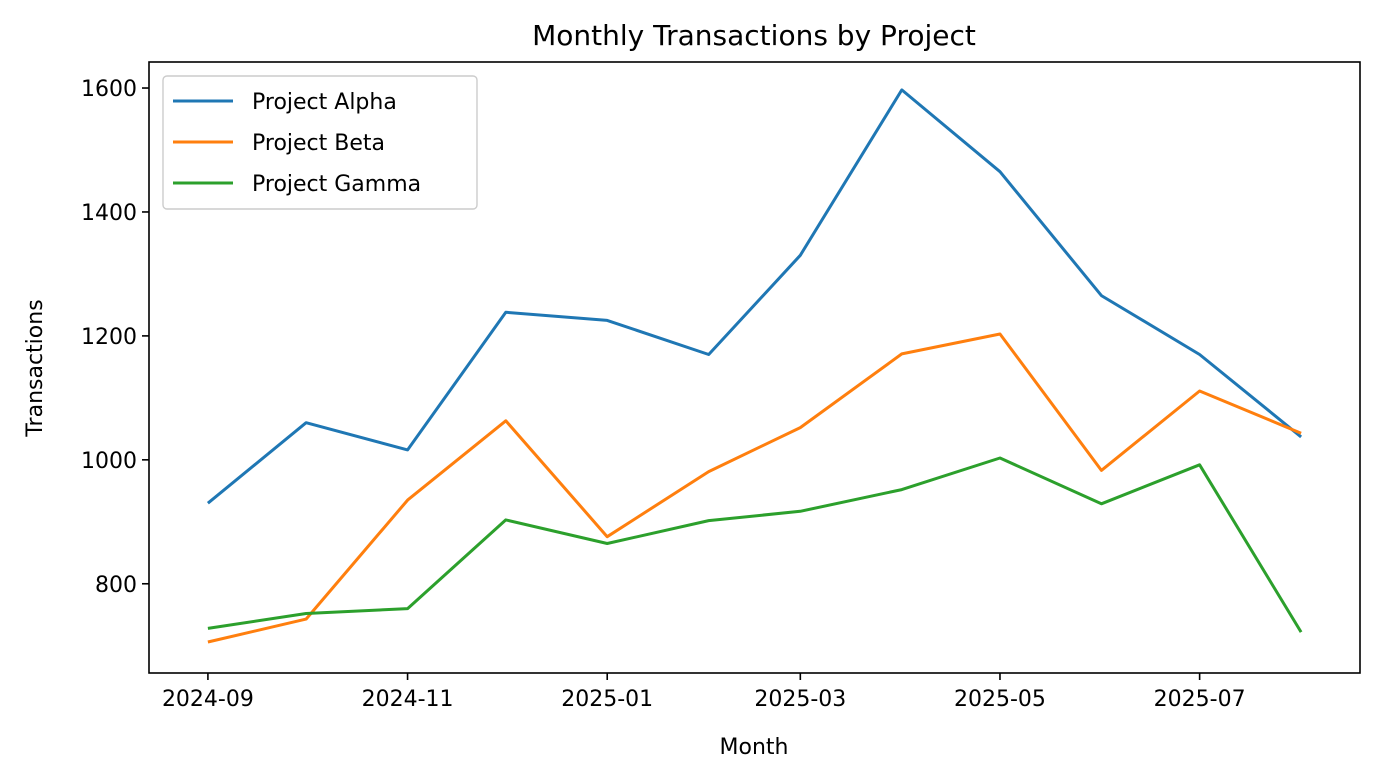 This screenshot has height=781, width=1379. Describe the element at coordinates (754, 35) in the screenshot. I see `chart-title: Monthly Transactions by Project` at that location.